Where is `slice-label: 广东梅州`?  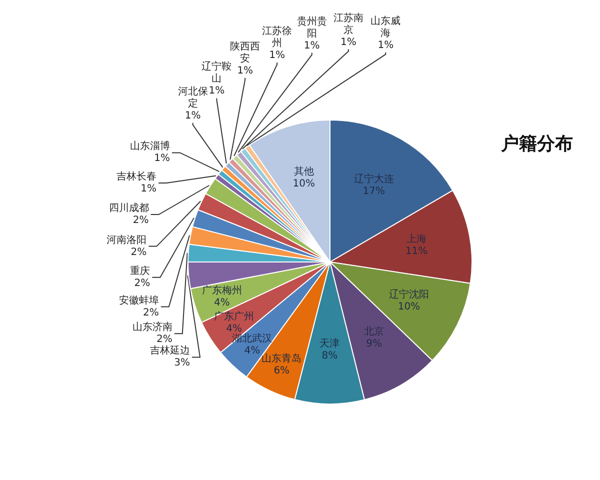
slice-label: 广东梅州 is located at coordinates (222, 290).